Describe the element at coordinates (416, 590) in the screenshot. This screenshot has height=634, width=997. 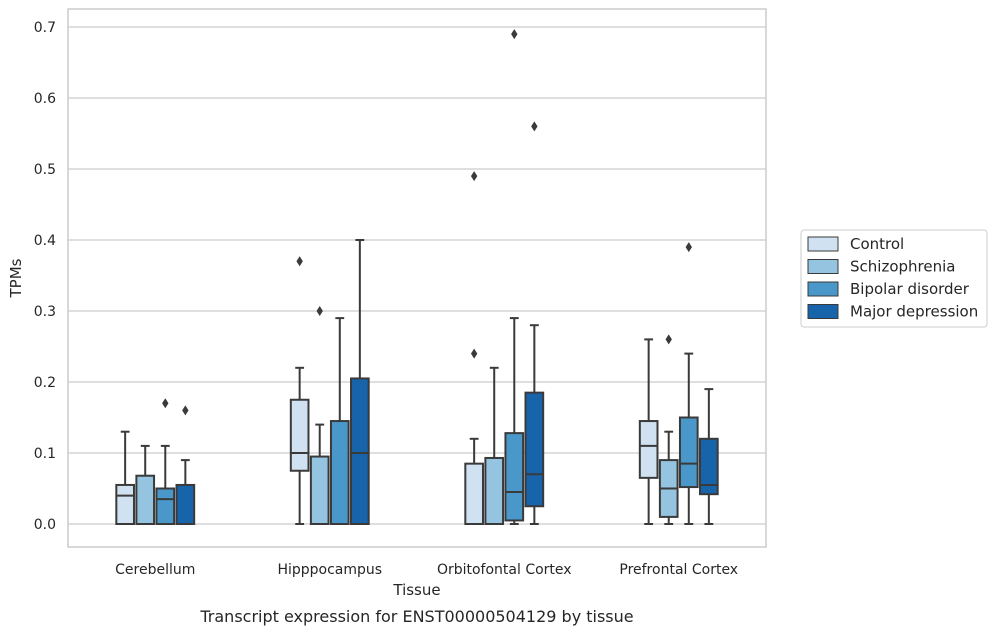
I see `x-axis-title: Tissue` at that location.